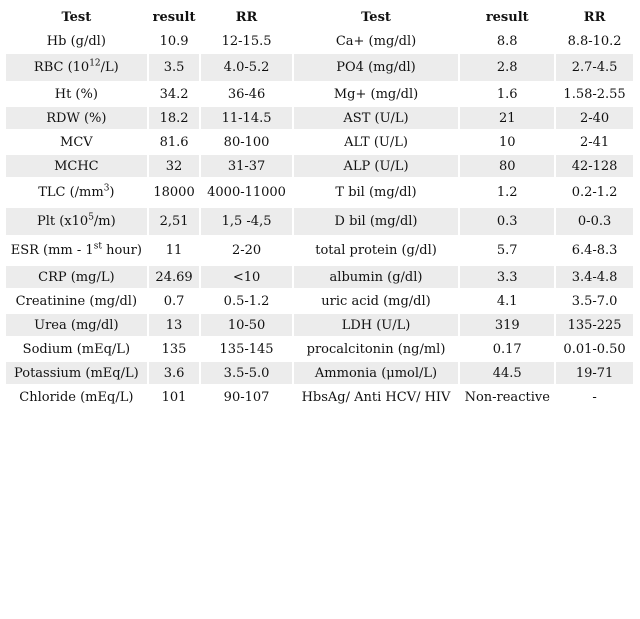  I want to click on test-name-unit: /m), so click(104, 221).